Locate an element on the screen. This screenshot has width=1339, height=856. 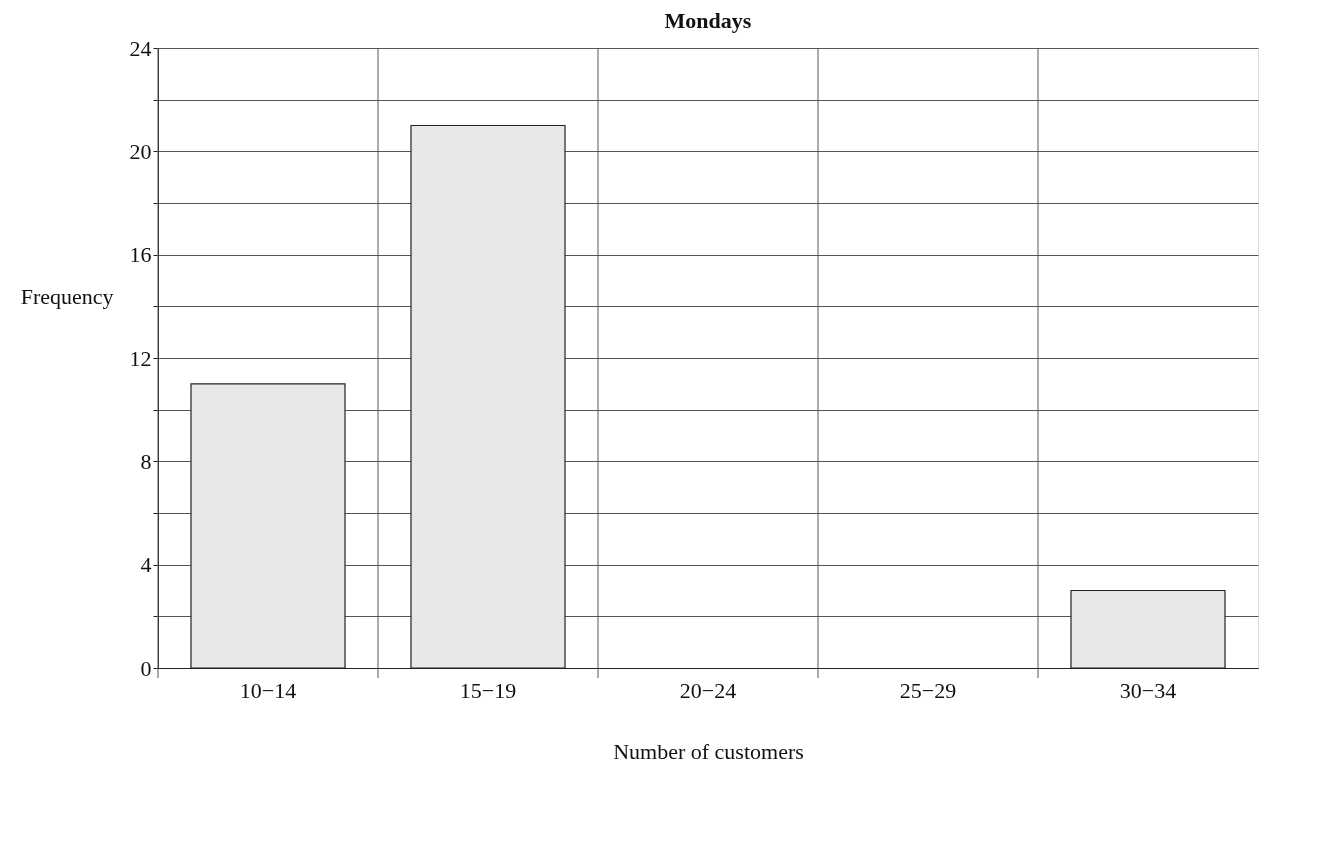
y-tick-label: 8 is located at coordinates (146, 461).